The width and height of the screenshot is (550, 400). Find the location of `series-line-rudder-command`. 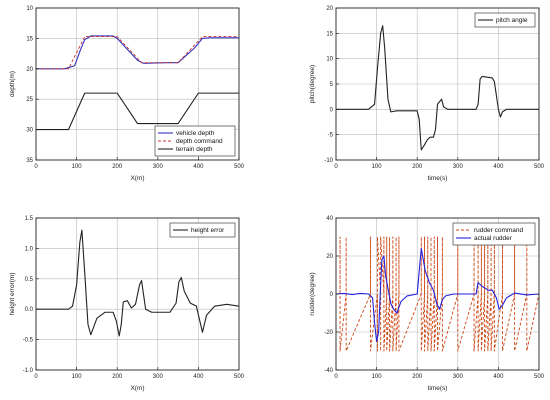

series-line-rudder-command is located at coordinates (438, 294).